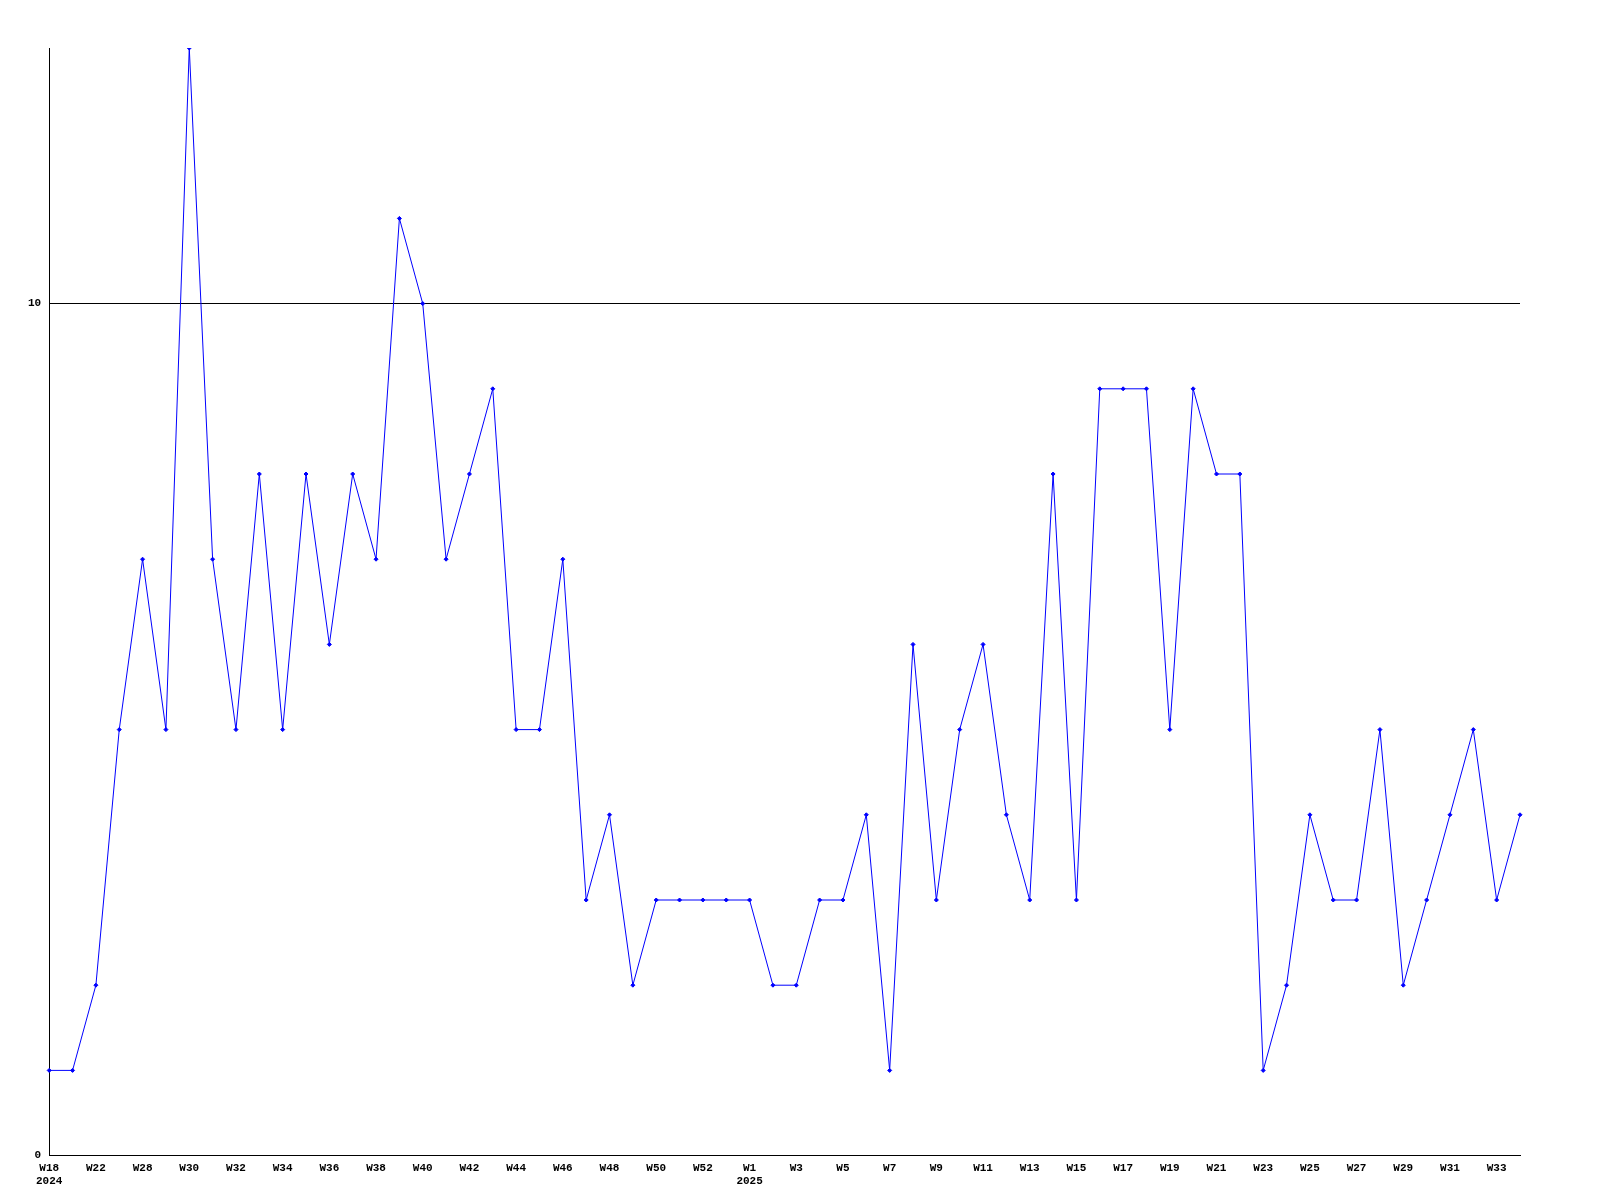 This screenshot has height=1200, width=1600. What do you see at coordinates (189, 1167) in the screenshot?
I see `x-tick-label: W30` at bounding box center [189, 1167].